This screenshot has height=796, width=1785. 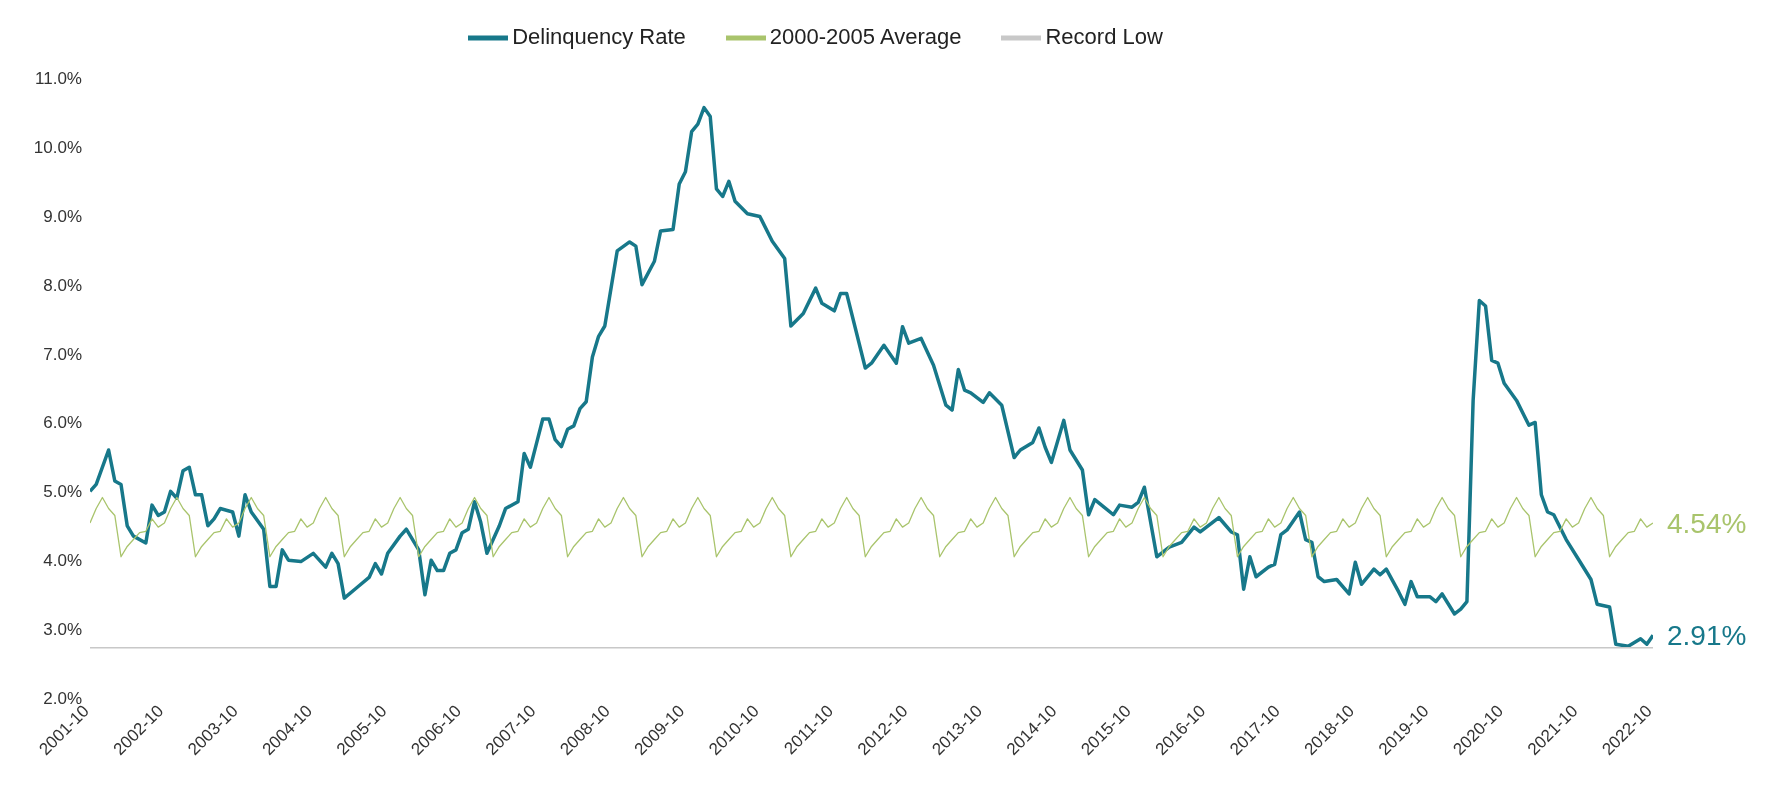 What do you see at coordinates (1707, 523) in the screenshot?
I see `annotation: 4.54%` at bounding box center [1707, 523].